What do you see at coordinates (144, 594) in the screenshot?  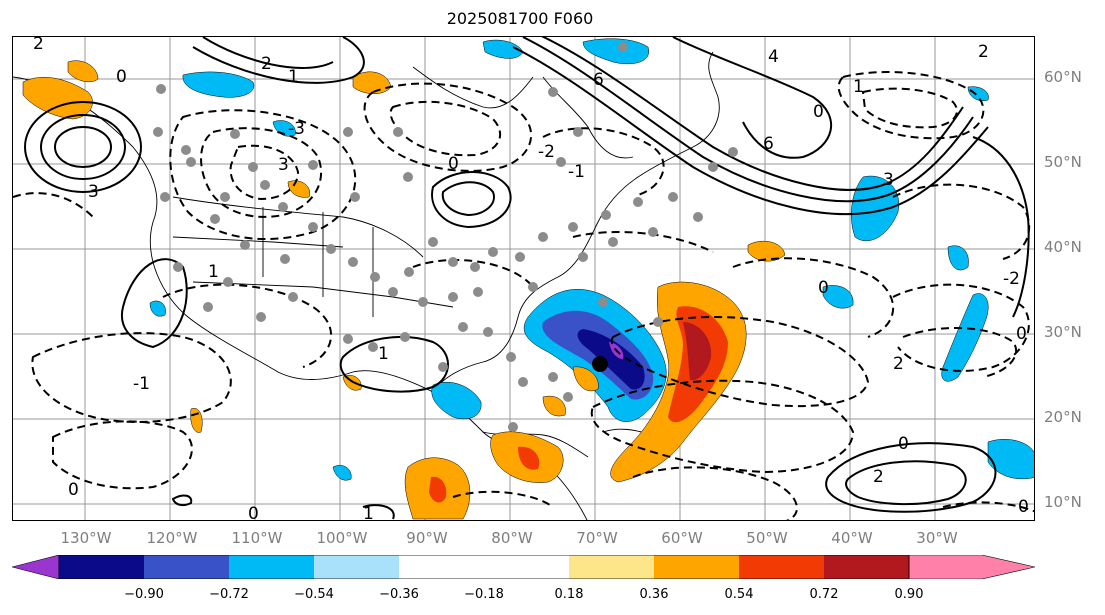 I see `colorbar-tick-label: −0.90` at bounding box center [144, 594].